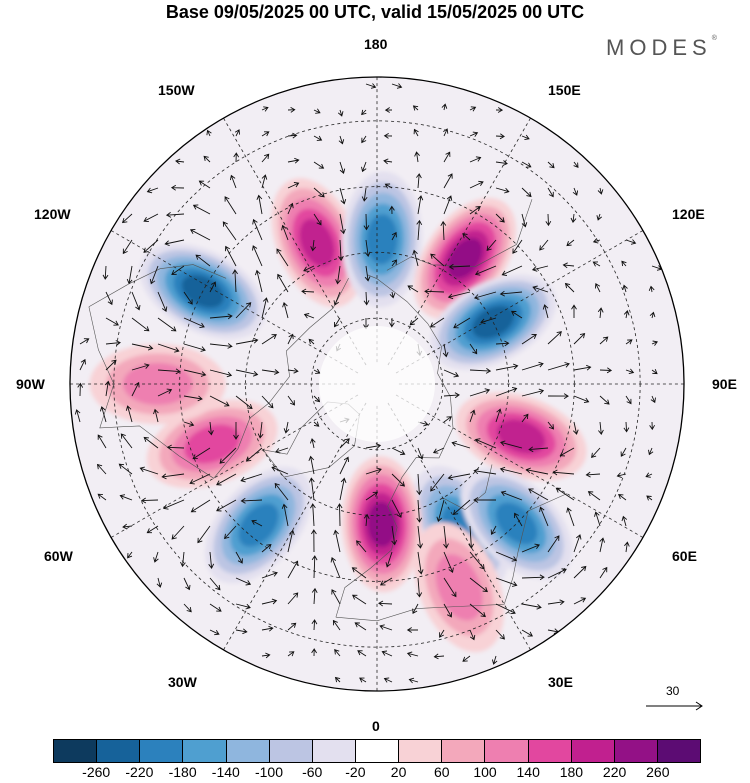 This screenshot has width=750, height=783. I want to click on lon-label-90e: 90E, so click(724, 384).